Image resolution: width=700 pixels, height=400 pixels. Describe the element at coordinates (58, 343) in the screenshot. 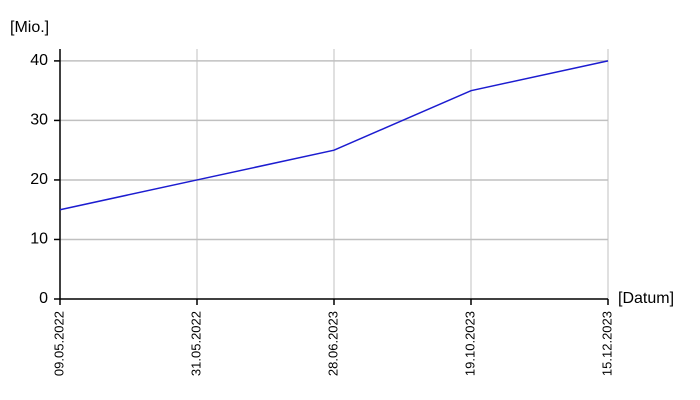

I see `x-tick-label: 09.05.2022` at that location.